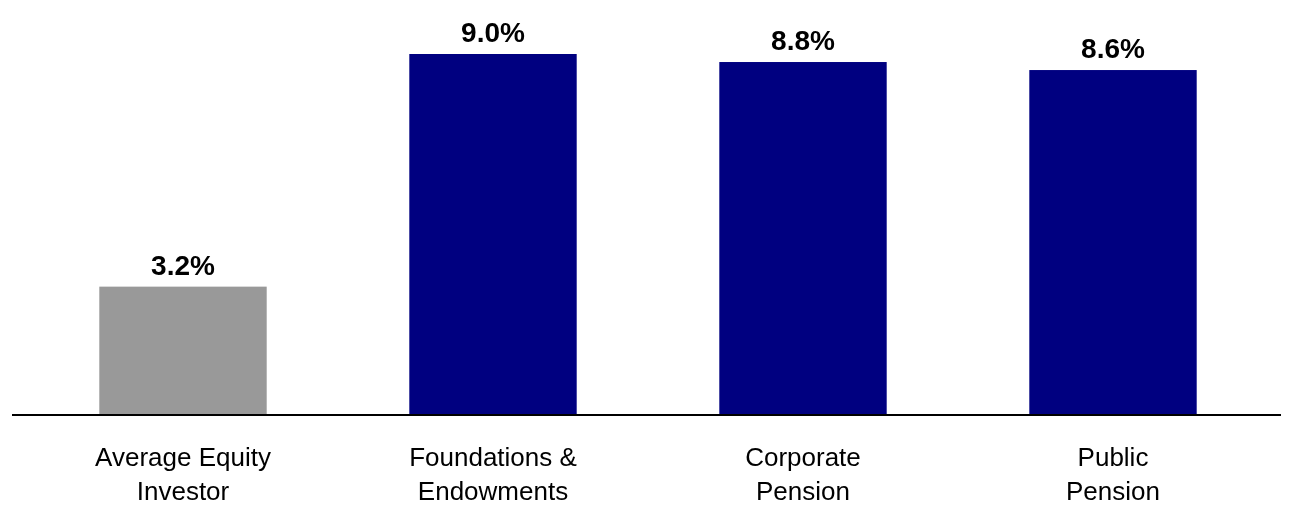  What do you see at coordinates (803, 474) in the screenshot?
I see `x-tick-label: Corporate Pension` at bounding box center [803, 474].